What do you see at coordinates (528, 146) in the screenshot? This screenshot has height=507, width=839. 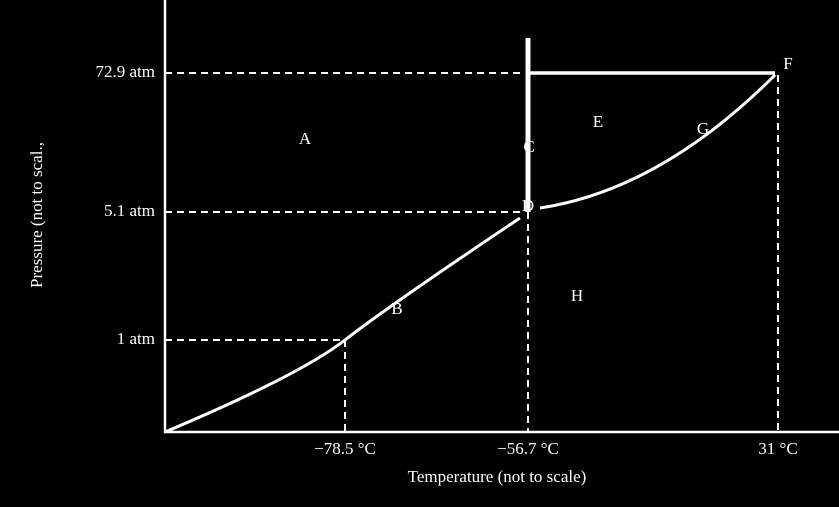 I see `region-label: C` at bounding box center [528, 146].